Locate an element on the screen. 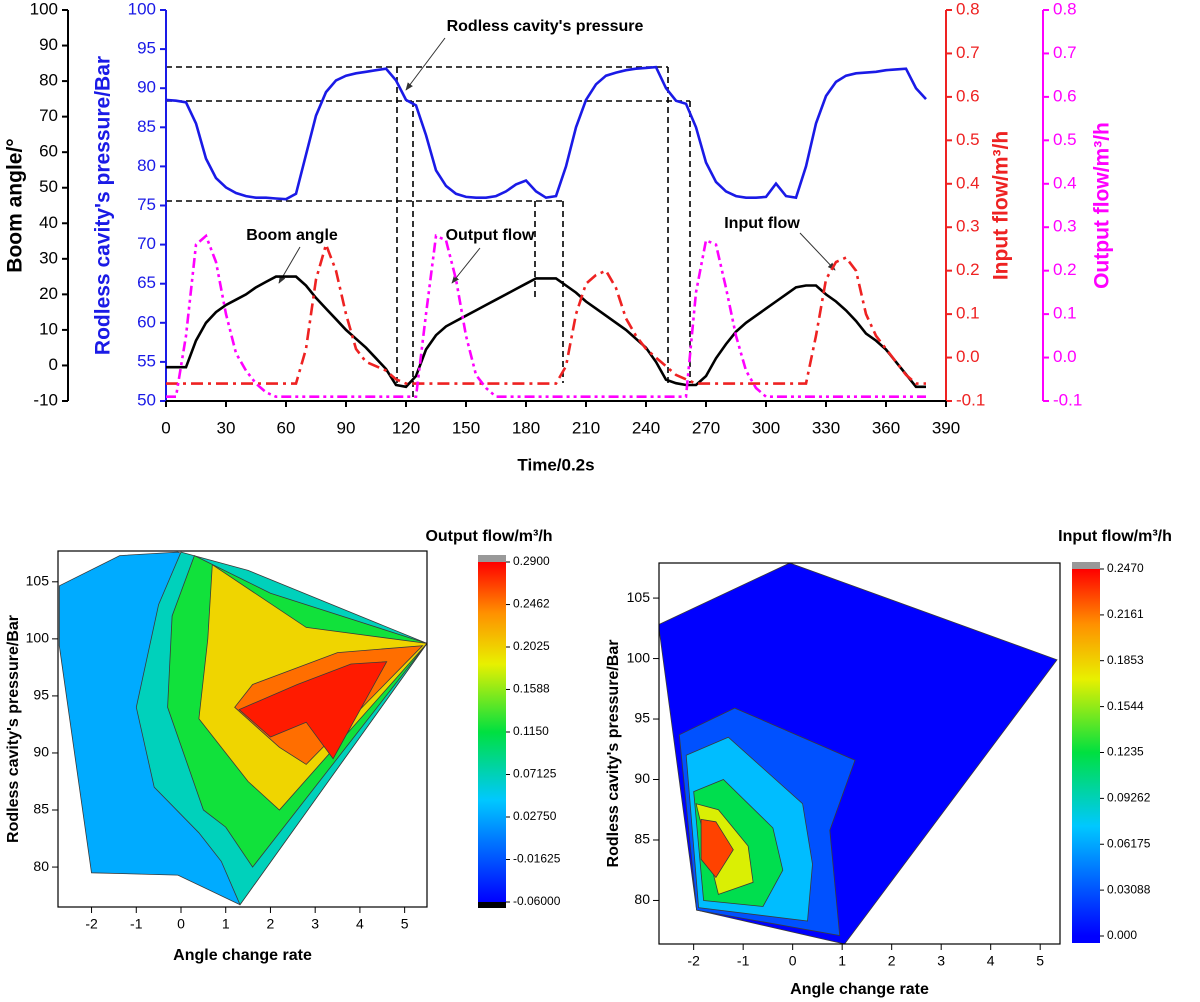 Image resolution: width=1200 pixels, height=1002 pixels. guide-lines is located at coordinates (428, 232).